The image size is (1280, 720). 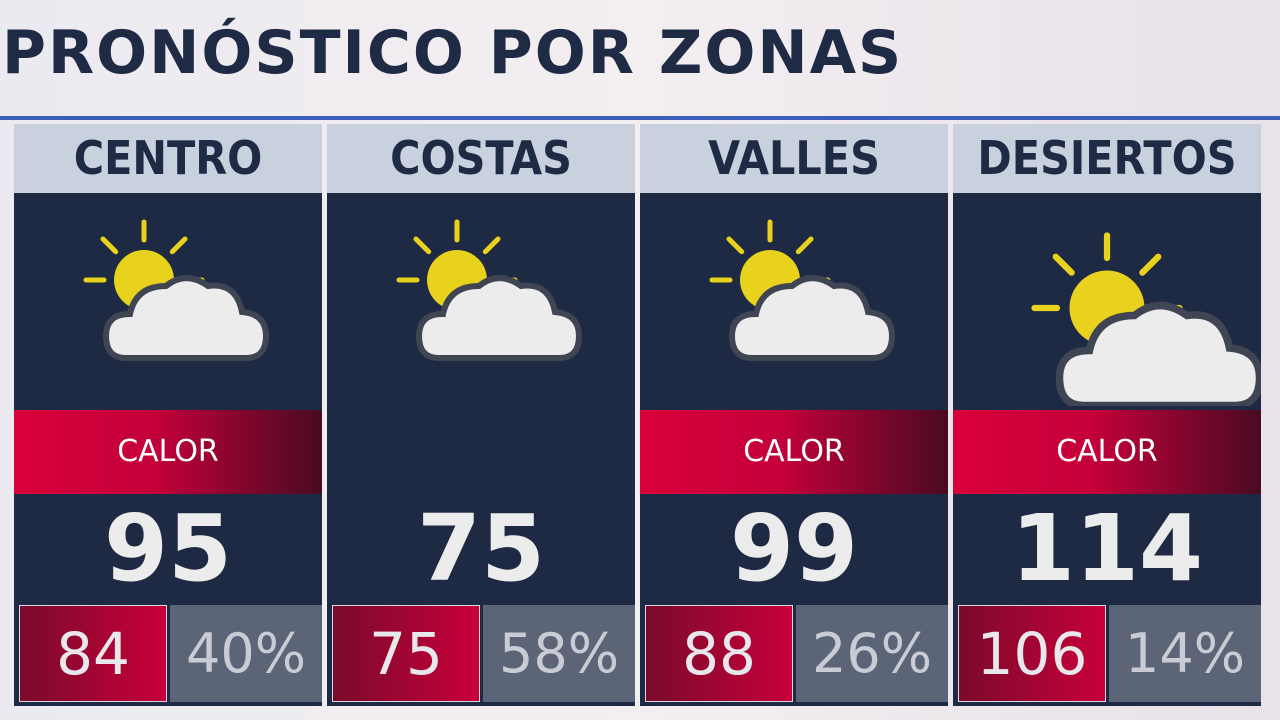 What do you see at coordinates (1107, 158) in the screenshot?
I see `zone-name: DESIERTOS` at bounding box center [1107, 158].